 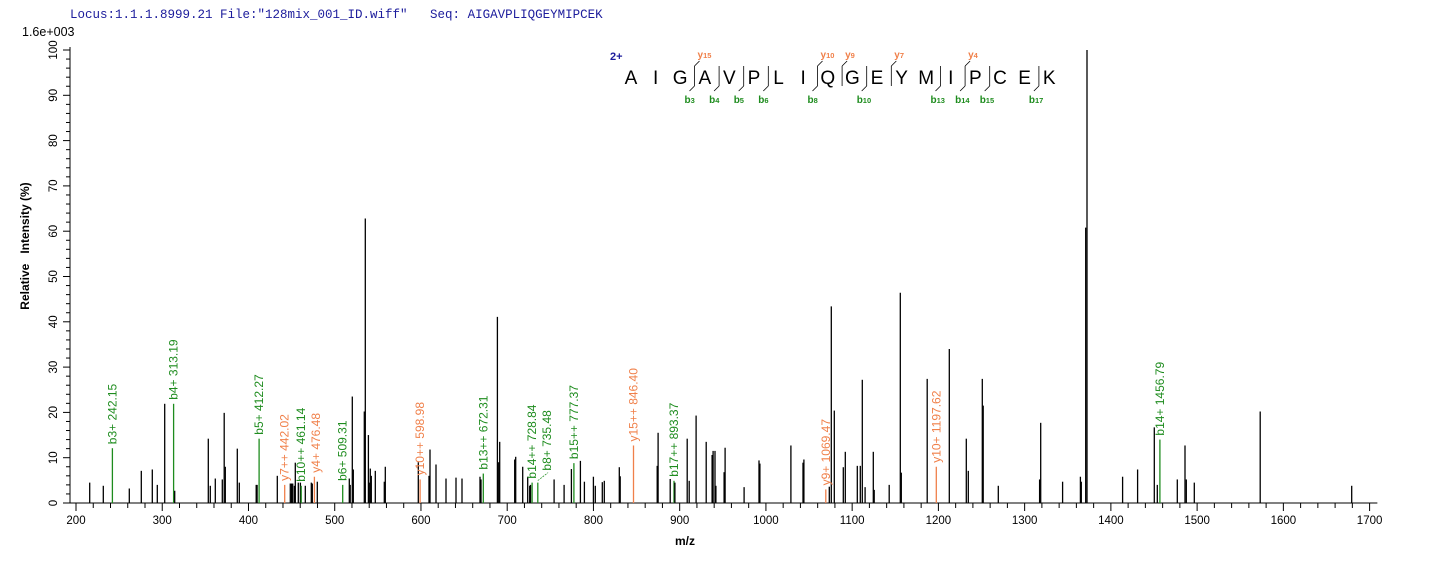 I want to click on peak-label: y10++ 598.98, so click(x=420, y=439).